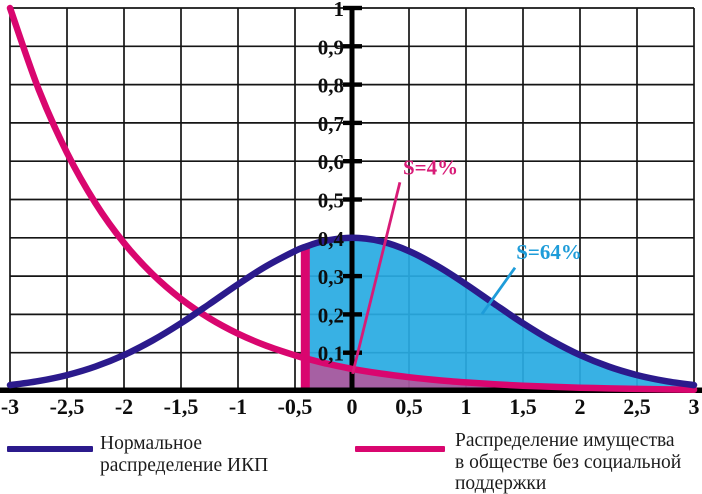  Describe the element at coordinates (67, 406) in the screenshot. I see `x-axis-tick-label: -2,5` at that location.